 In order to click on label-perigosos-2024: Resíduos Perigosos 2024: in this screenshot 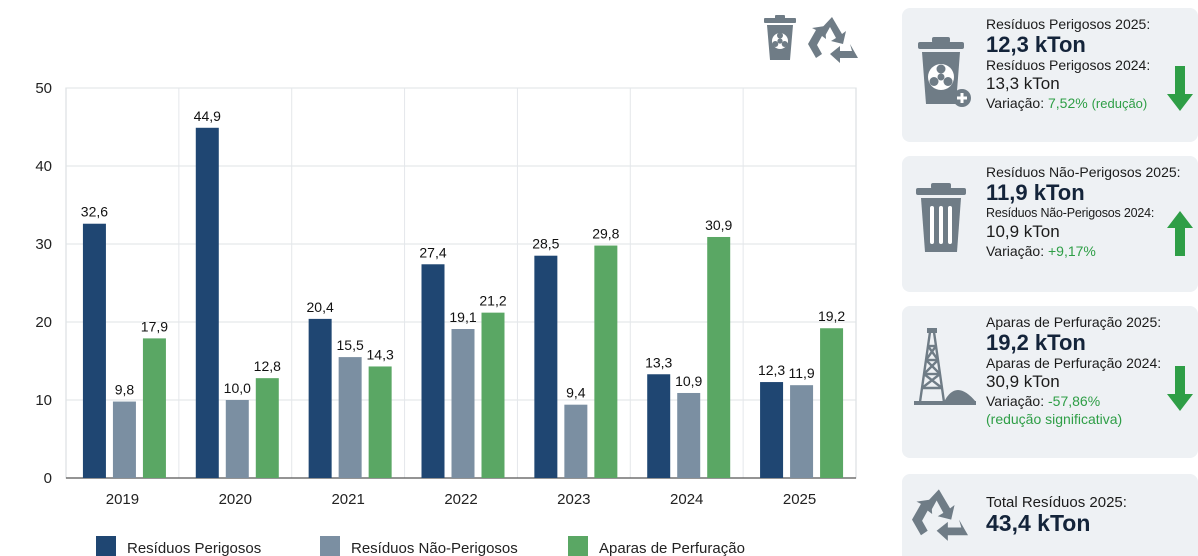, I will do `click(1068, 65)`.